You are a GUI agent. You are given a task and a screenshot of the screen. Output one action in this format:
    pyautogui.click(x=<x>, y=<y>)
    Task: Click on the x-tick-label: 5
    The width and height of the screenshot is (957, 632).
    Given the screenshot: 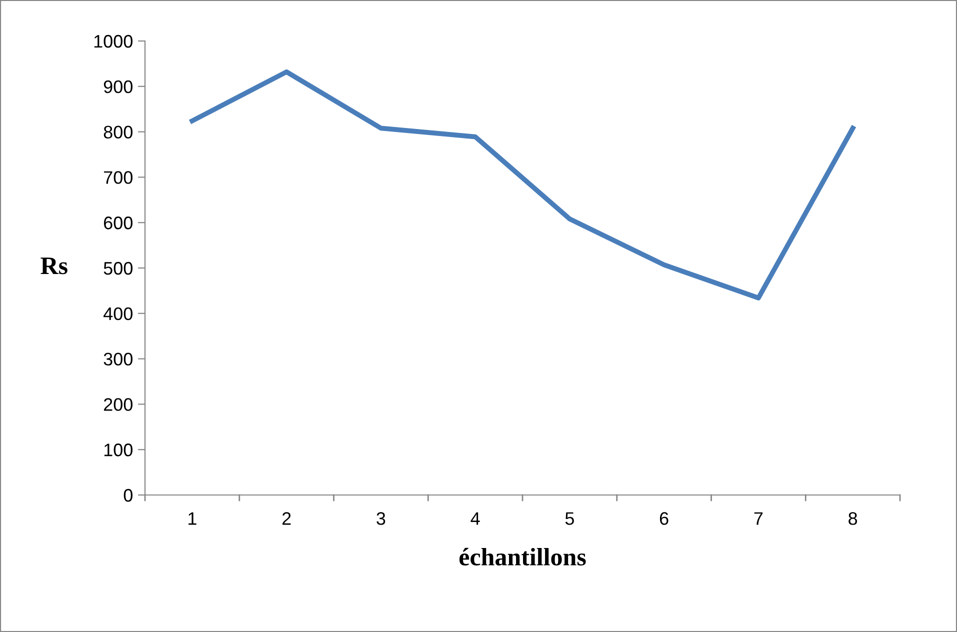 What is the action you would take?
    pyautogui.click(x=569, y=518)
    